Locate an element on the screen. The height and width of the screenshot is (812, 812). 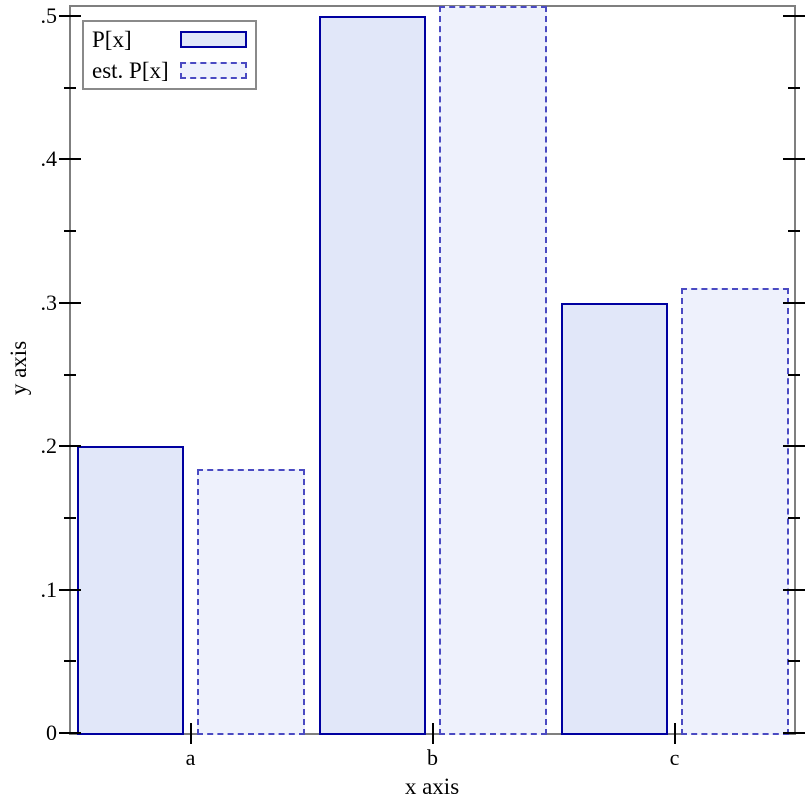
legend-label-px: P[x] is located at coordinates (112, 39).